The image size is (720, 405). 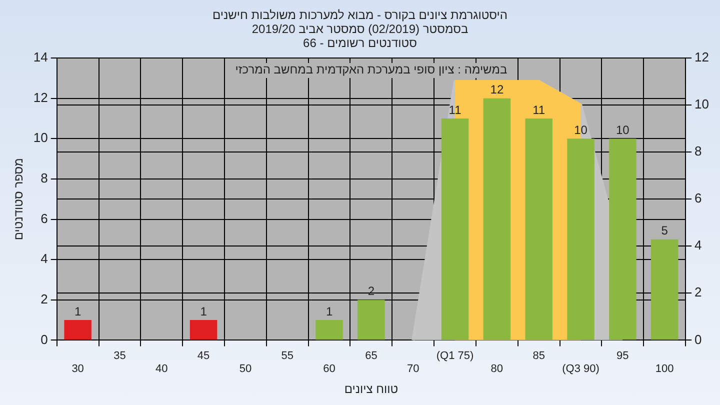 I want to click on chart-subtitle: בסמסטר (02/2019) סמסטר אביב 2019/20 סטודנטים רשומים - 66, so click(x=360, y=36).